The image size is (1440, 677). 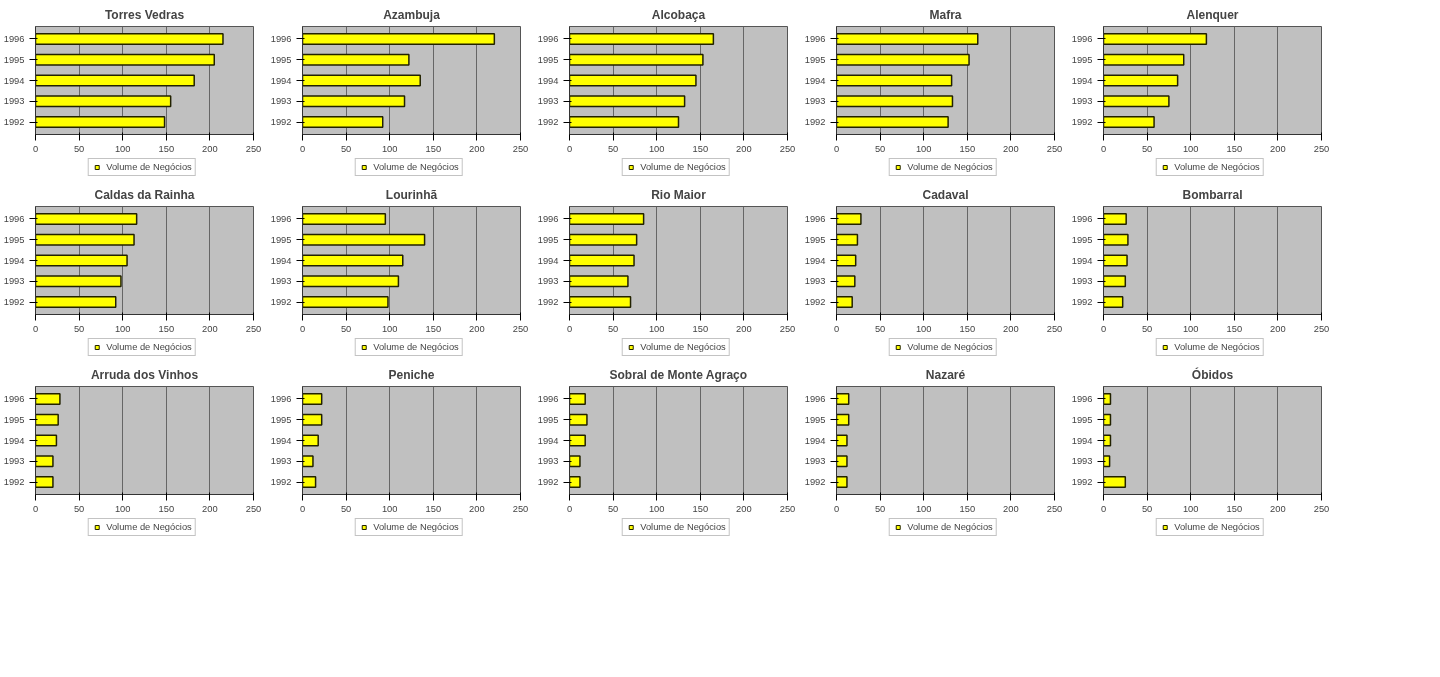 I want to click on chart-title: Sobral de Monte Agraço, so click(x=678, y=374).